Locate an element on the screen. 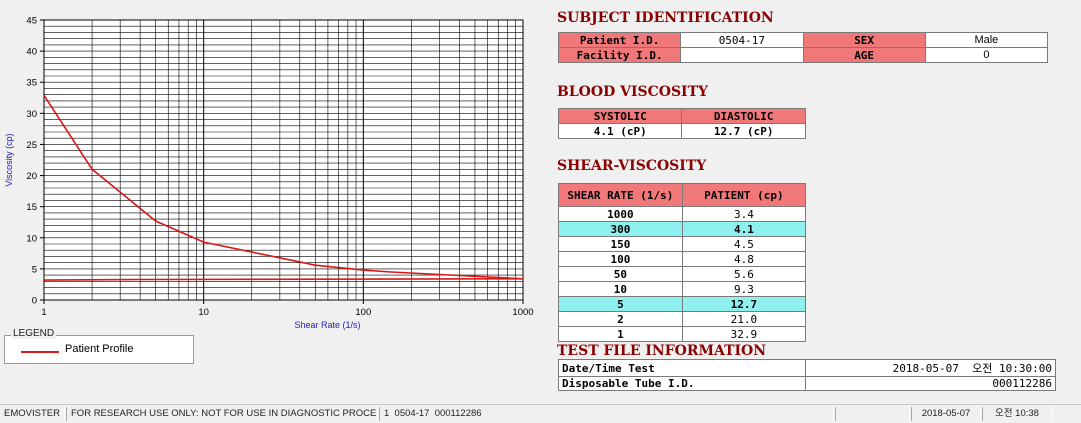 The height and width of the screenshot is (423, 1081). patient-cp-cell: 21.0 is located at coordinates (744, 319).